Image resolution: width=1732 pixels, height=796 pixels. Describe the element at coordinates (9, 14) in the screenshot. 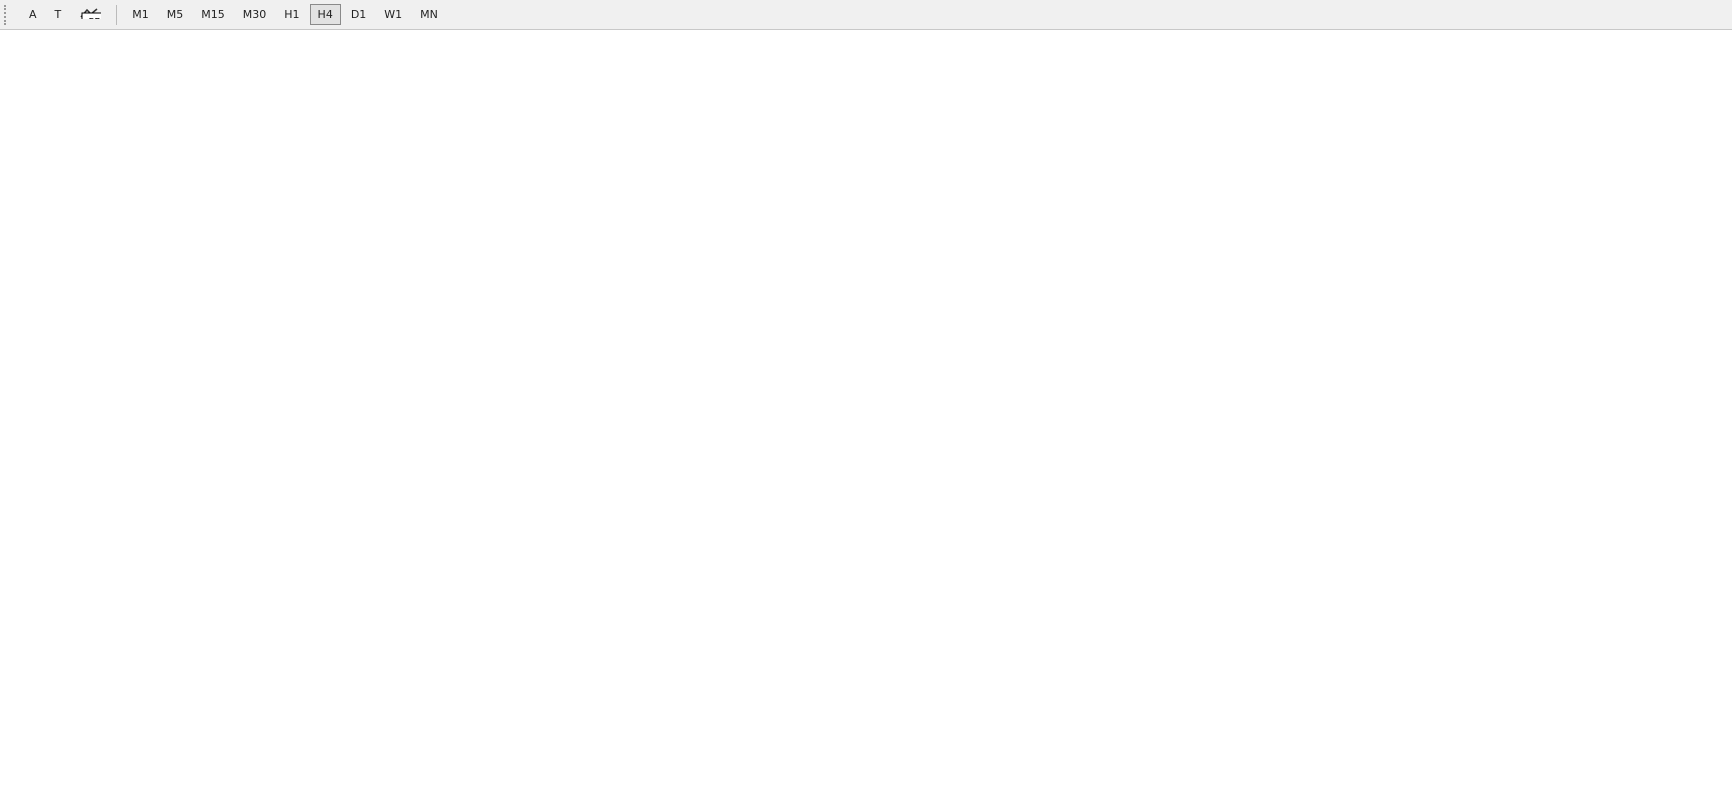

I see `toolbar-grip` at that location.